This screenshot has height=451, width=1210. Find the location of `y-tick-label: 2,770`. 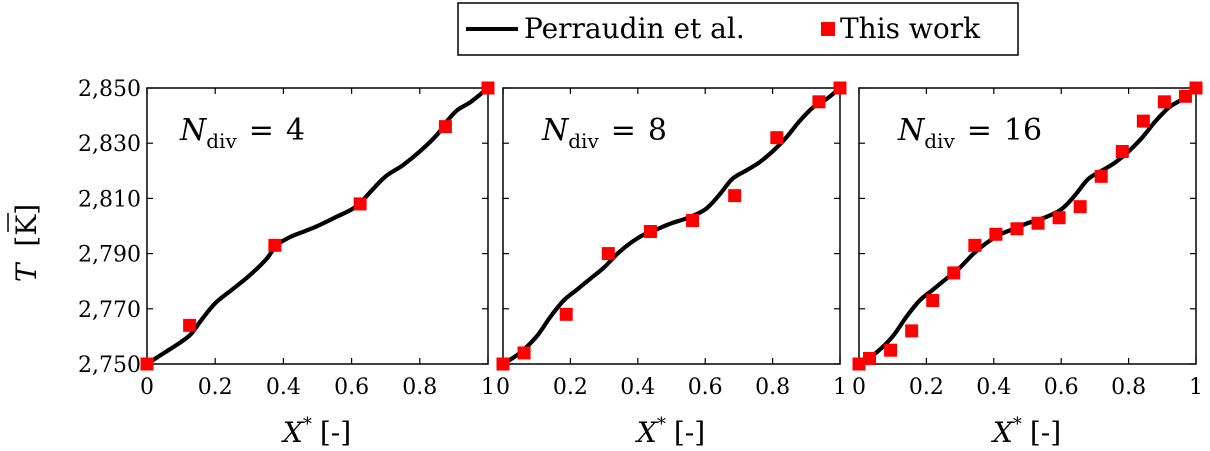

y-tick-label: 2,770 is located at coordinates (109, 310).